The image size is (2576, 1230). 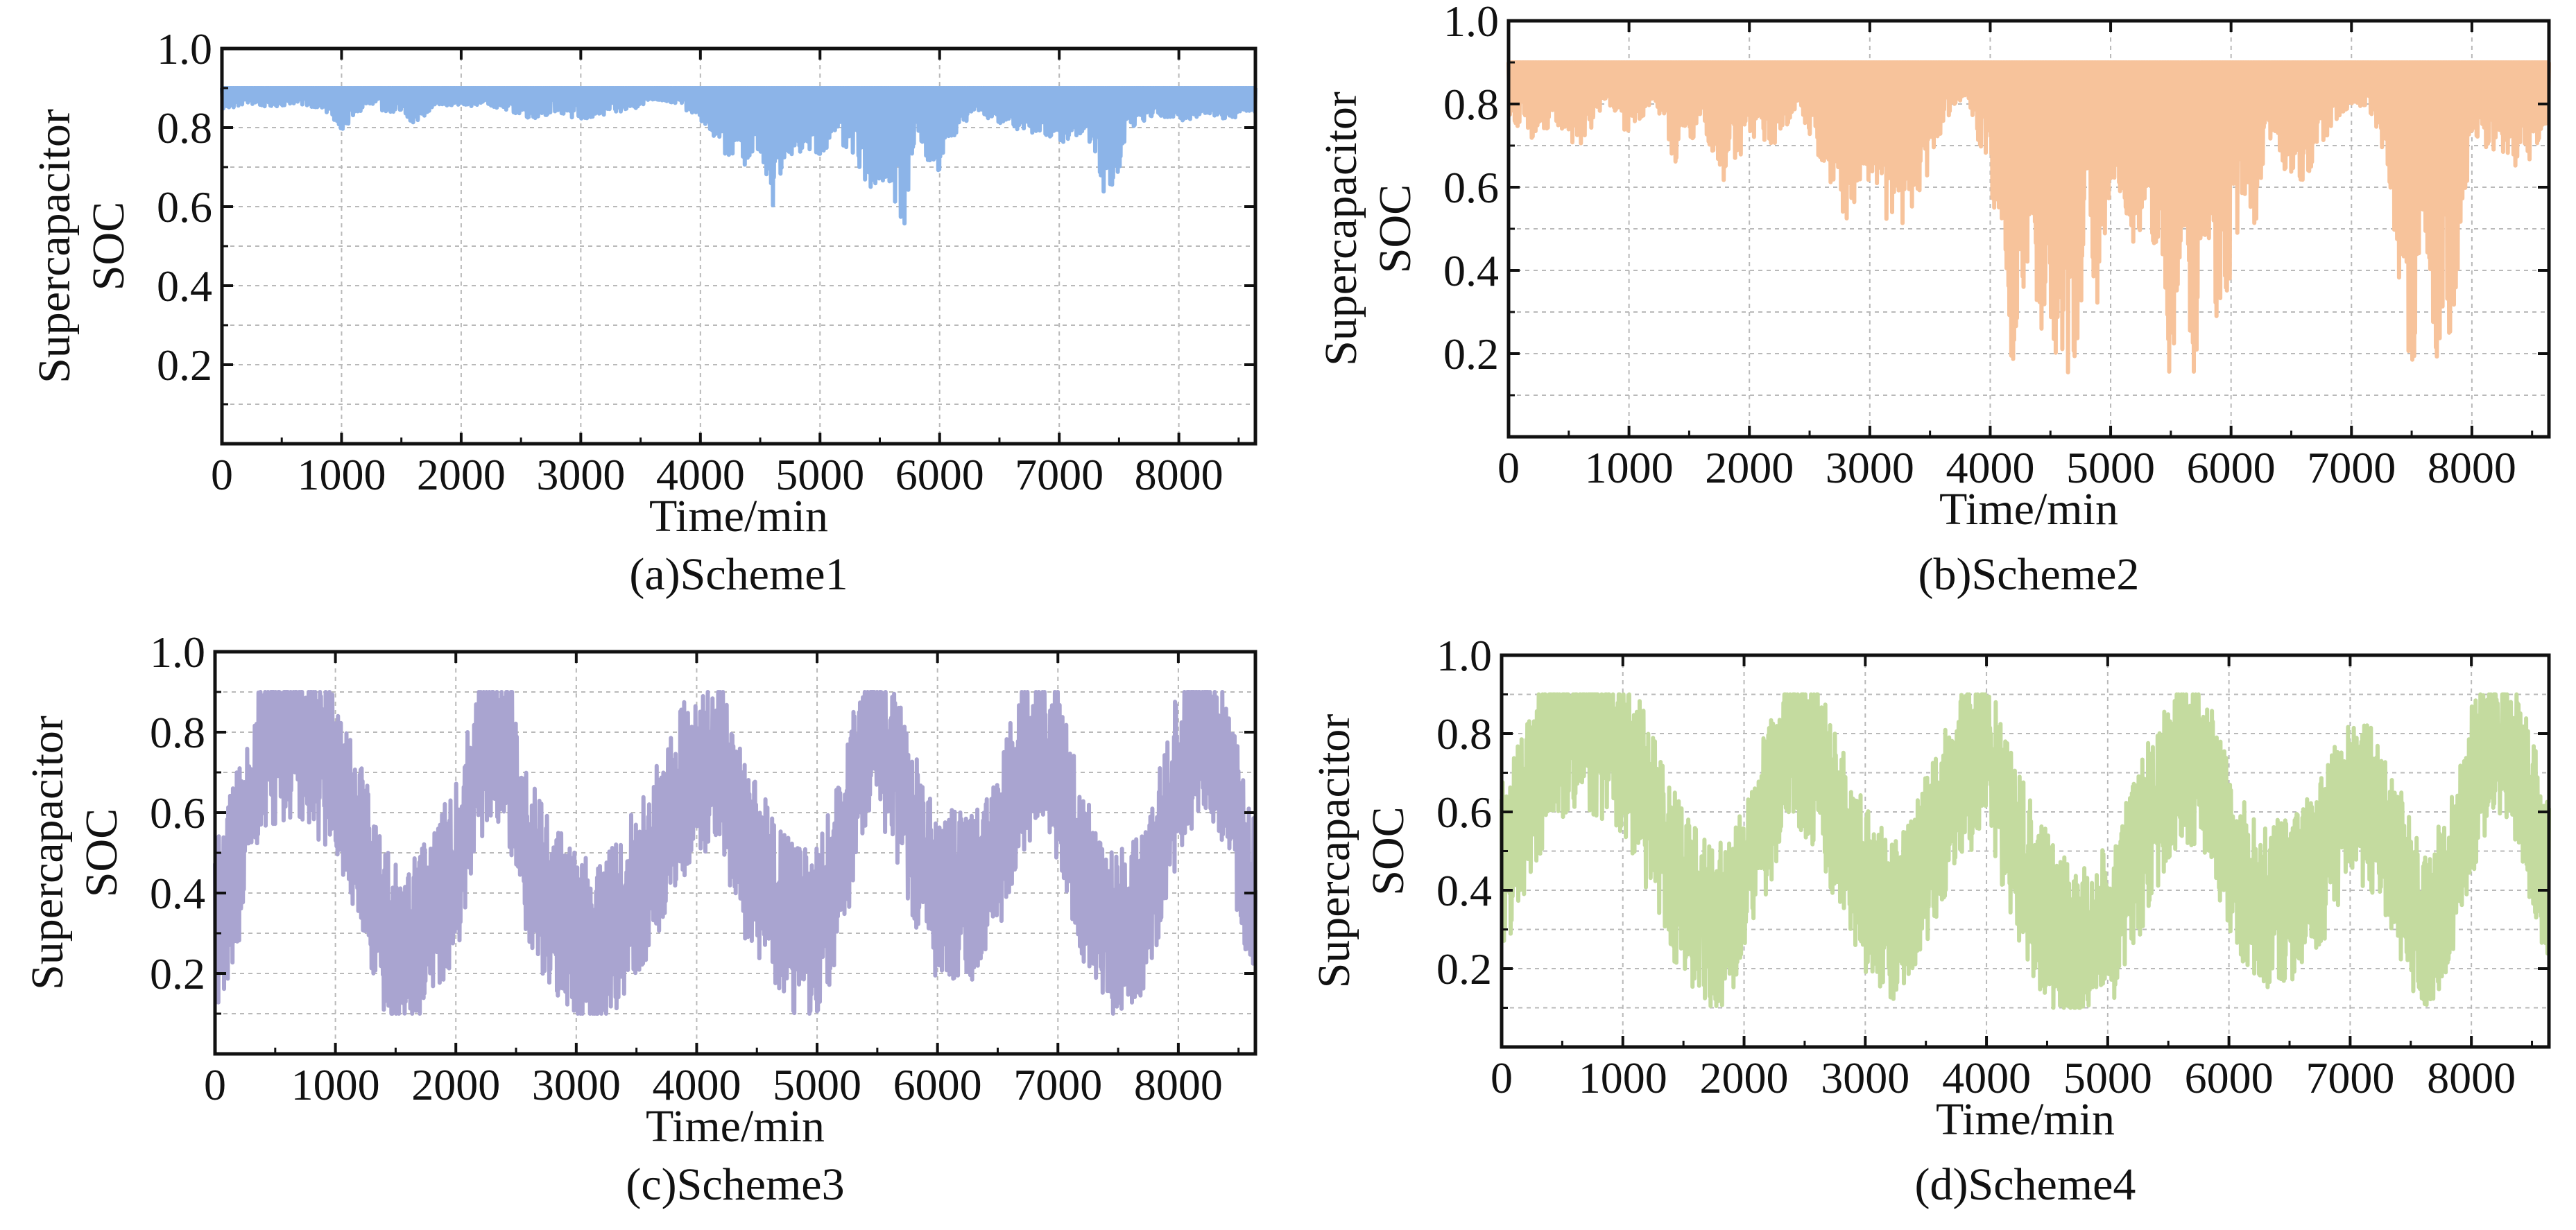 What do you see at coordinates (738, 574) in the screenshot?
I see `panel-caption: (a)Scheme1` at bounding box center [738, 574].